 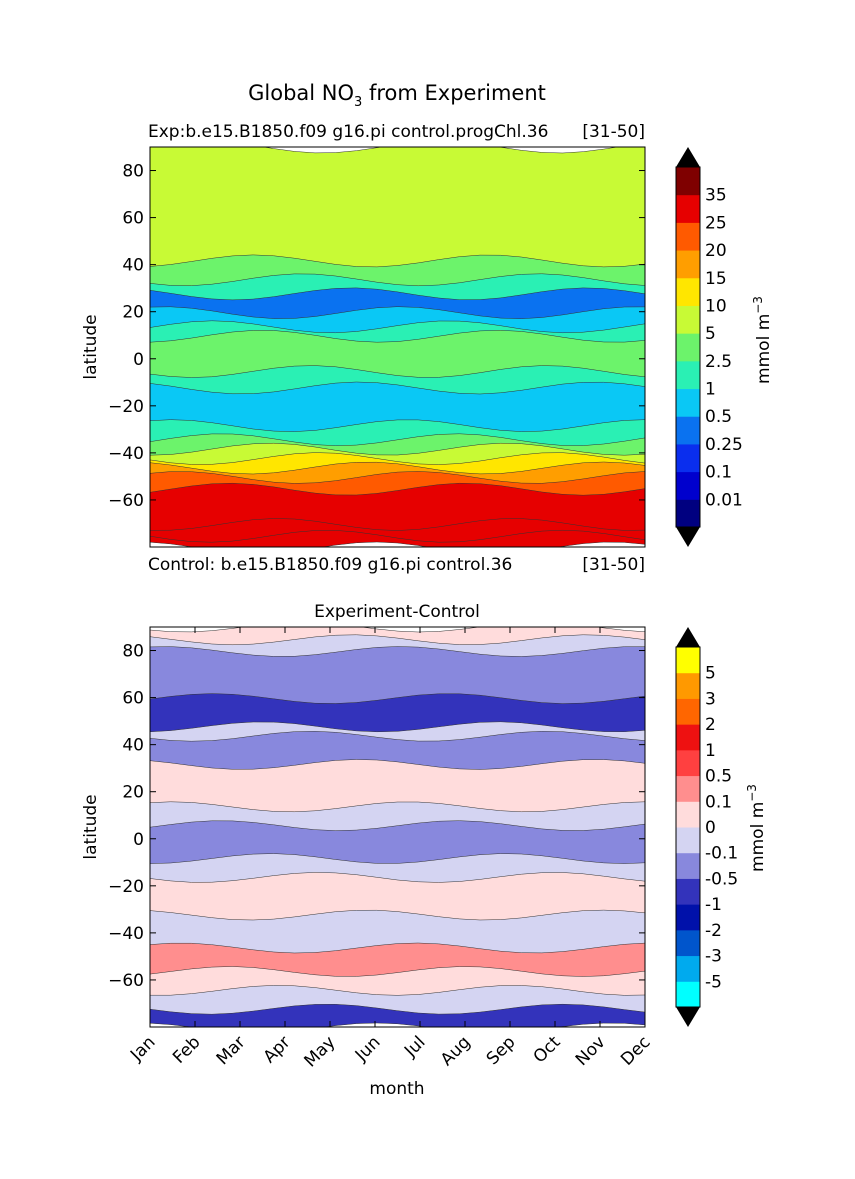 What do you see at coordinates (710, 725) in the screenshot?
I see `colorbar-tick-label: 2` at bounding box center [710, 725].